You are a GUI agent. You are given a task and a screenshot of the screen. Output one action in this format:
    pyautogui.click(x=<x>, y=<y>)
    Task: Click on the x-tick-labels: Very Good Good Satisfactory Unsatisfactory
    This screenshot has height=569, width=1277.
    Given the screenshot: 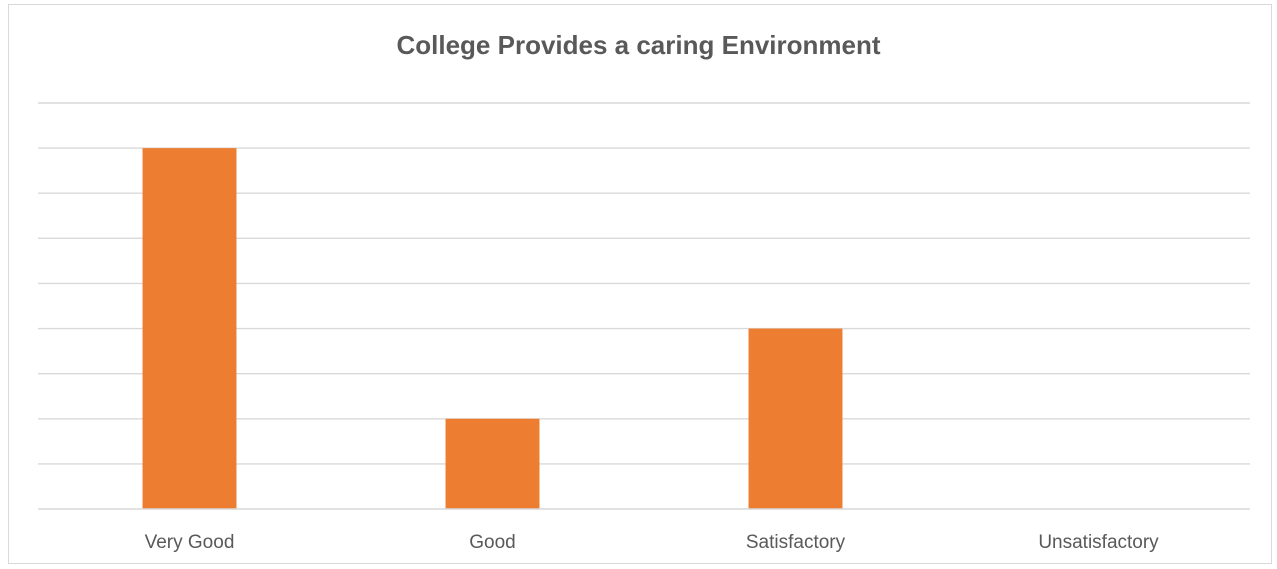 What is the action you would take?
    pyautogui.click(x=652, y=542)
    